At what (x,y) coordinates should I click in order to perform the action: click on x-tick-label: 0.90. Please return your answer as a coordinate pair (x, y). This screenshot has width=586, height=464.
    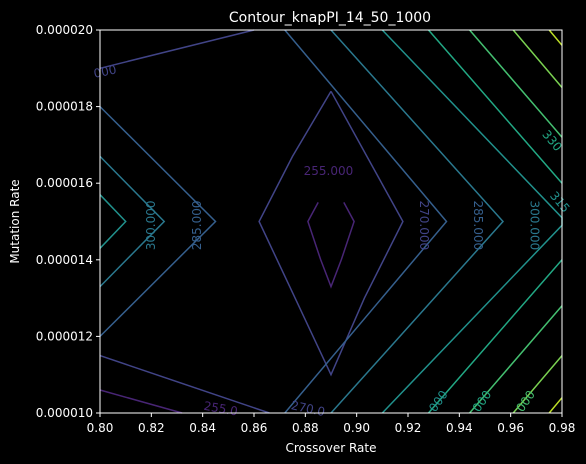
    Looking at the image, I should click on (356, 428).